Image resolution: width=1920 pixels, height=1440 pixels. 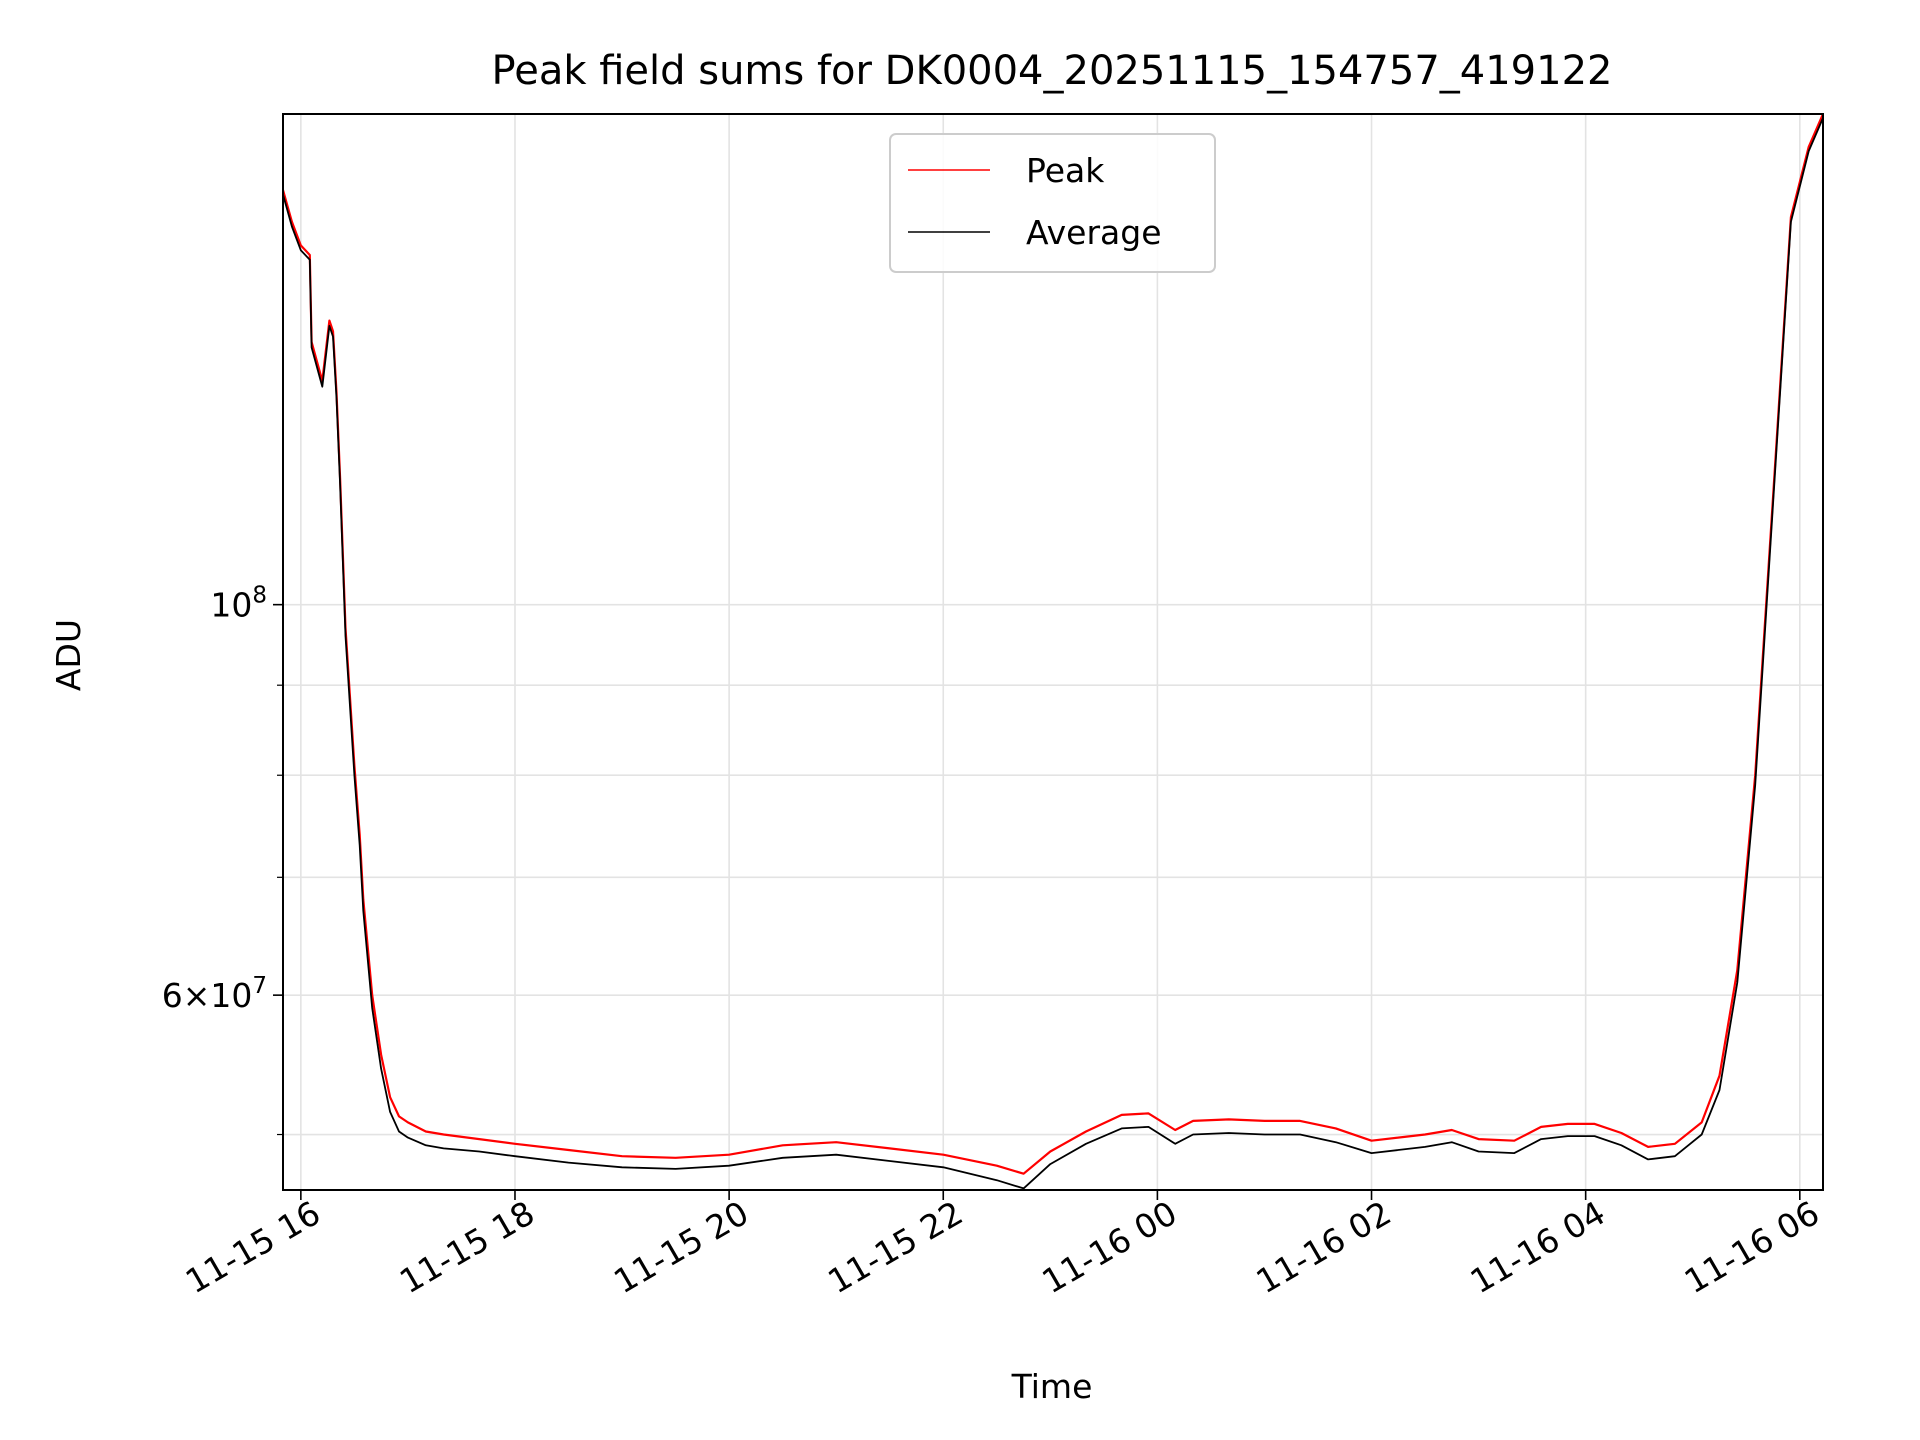 I want to click on y-tick-label: 6×107, so click(x=214, y=994).